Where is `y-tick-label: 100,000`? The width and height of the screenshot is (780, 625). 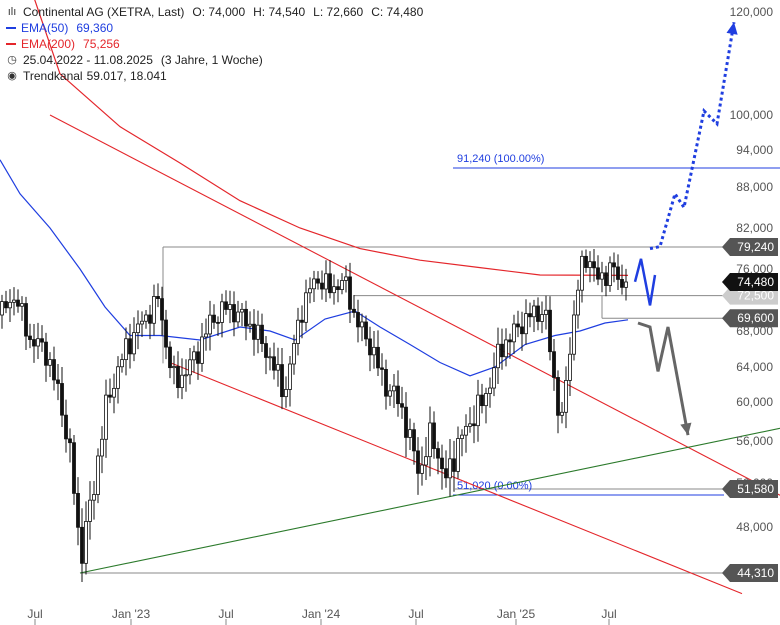
y-tick-label: 100,000 is located at coordinates (752, 115).